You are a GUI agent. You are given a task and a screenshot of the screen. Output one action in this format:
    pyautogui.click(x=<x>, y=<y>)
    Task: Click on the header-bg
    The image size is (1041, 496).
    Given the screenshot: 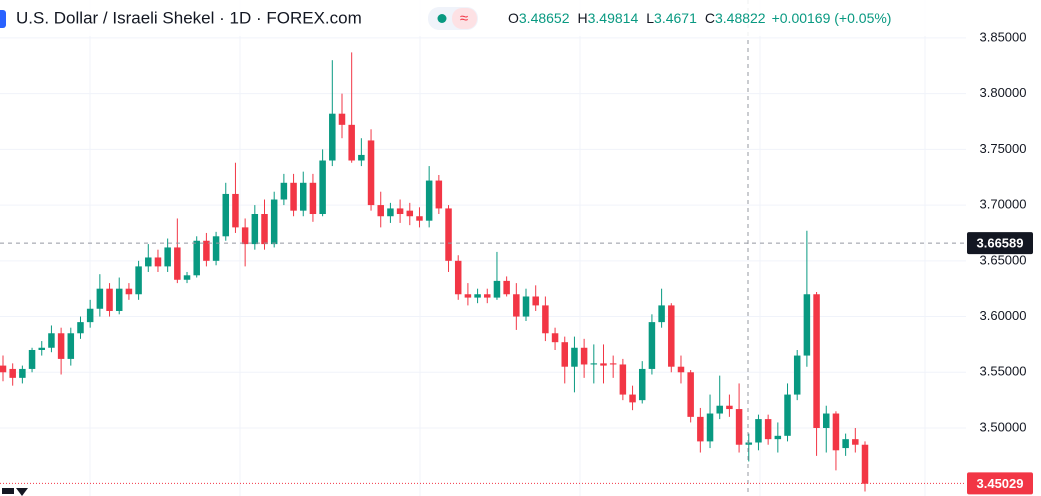 What is the action you would take?
    pyautogui.click(x=483, y=18)
    